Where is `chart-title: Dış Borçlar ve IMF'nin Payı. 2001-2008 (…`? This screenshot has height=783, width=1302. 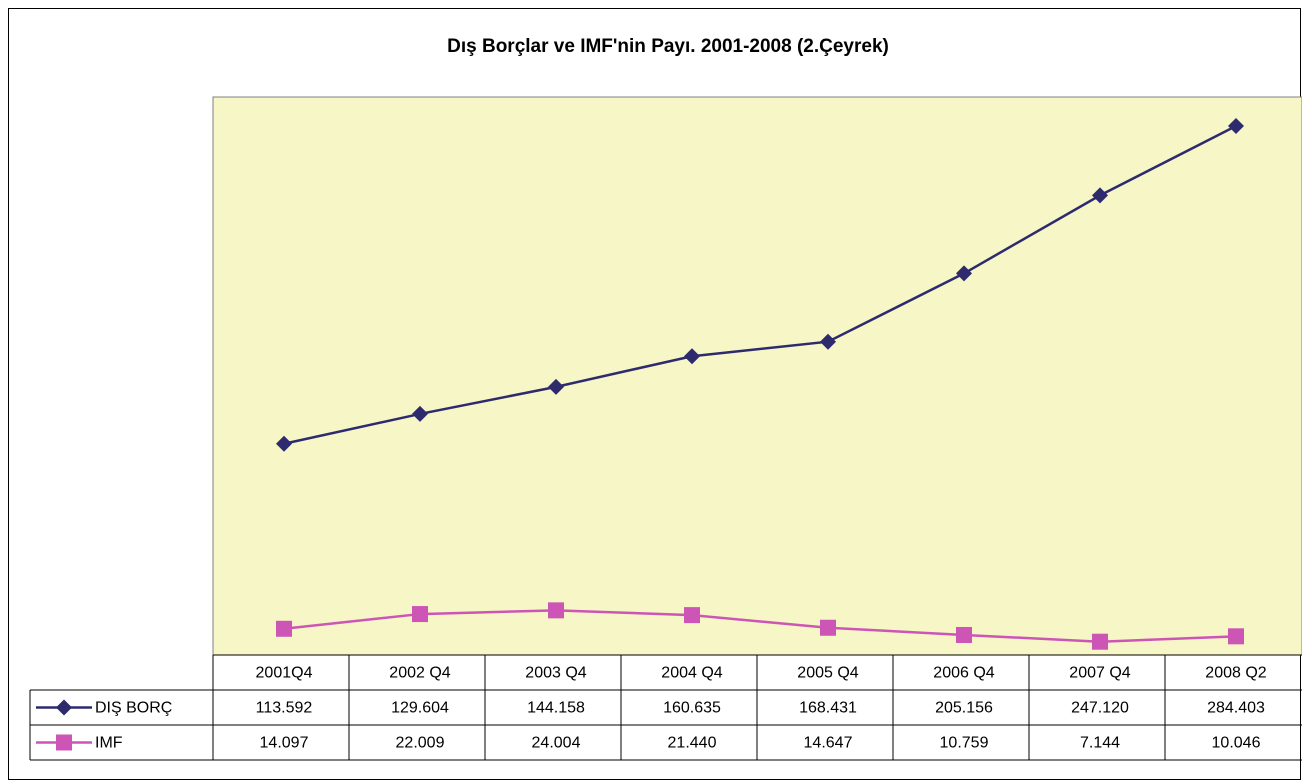
chart-title: Dış Borçlar ve IMF'nin Payı. 2001-2008 (… is located at coordinates (668, 46).